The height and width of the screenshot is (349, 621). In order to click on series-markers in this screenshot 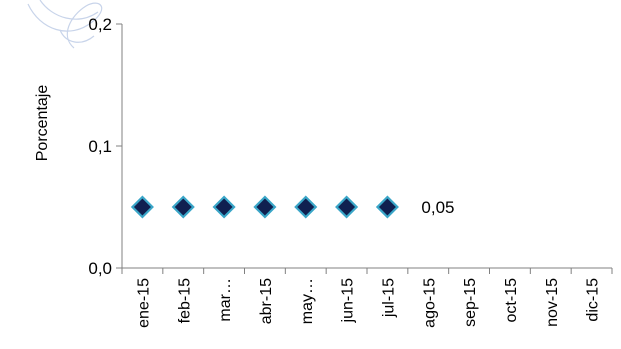, I will do `click(264, 207)`.